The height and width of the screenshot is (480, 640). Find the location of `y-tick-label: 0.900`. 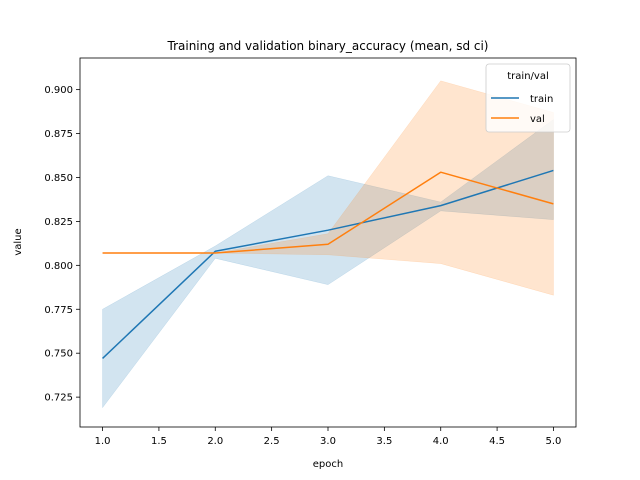

y-tick-label: 0.900 is located at coordinates (58, 90).